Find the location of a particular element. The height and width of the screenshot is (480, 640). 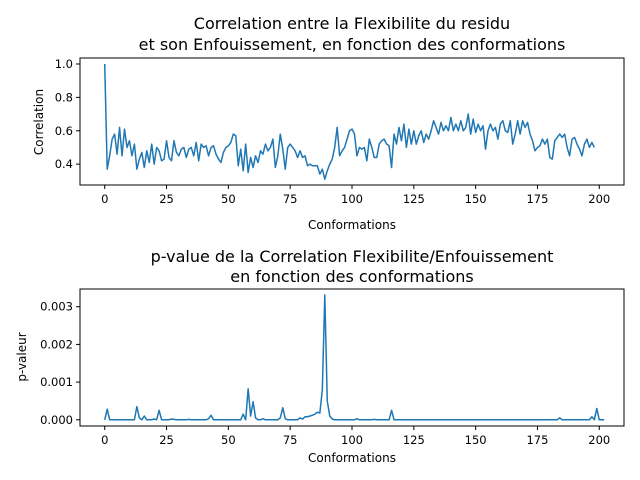

y-tick-label: 0.000 is located at coordinates (56, 420).